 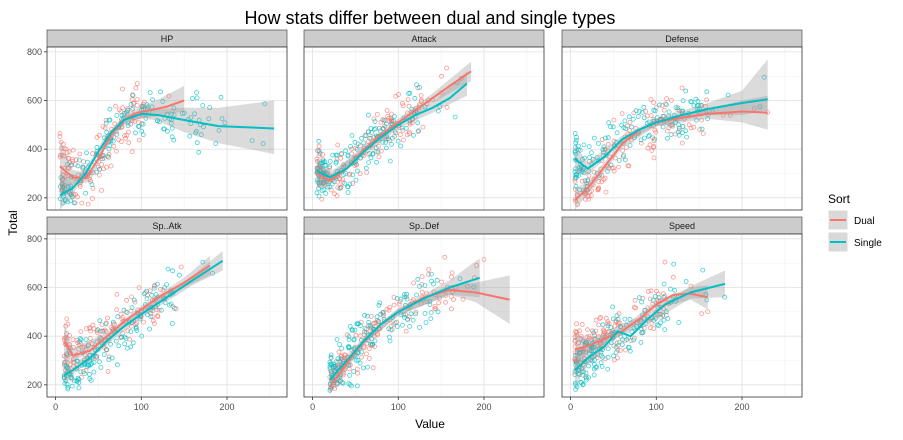 I want to click on facet-plot-area, so click(x=682, y=315).